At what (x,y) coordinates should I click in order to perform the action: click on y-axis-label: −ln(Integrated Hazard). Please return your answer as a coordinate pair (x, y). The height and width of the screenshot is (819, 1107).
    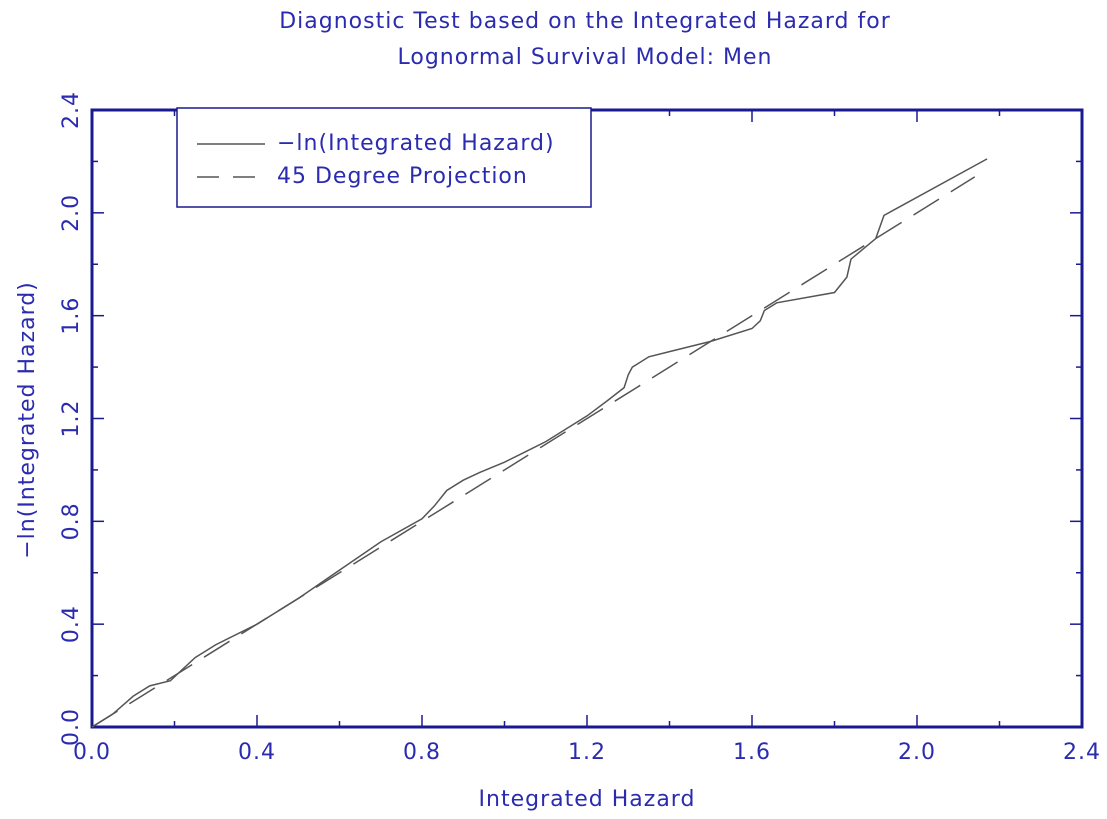
    Looking at the image, I should click on (27, 420).